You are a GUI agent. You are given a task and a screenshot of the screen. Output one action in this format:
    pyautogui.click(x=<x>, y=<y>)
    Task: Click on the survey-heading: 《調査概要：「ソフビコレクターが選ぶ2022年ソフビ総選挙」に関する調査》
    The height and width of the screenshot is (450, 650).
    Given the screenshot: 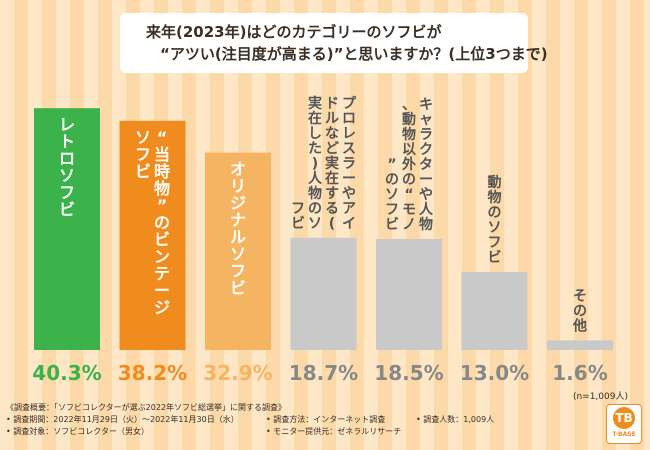 What is the action you would take?
    pyautogui.click(x=146, y=407)
    